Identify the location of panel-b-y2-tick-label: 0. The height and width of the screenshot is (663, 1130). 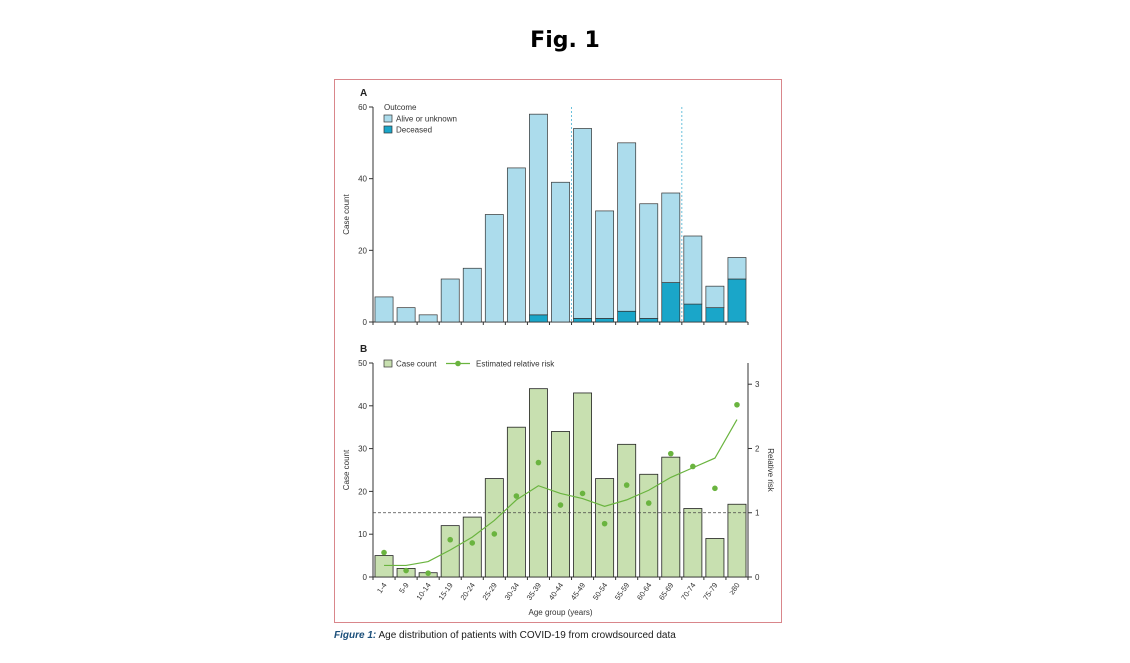
(757, 577).